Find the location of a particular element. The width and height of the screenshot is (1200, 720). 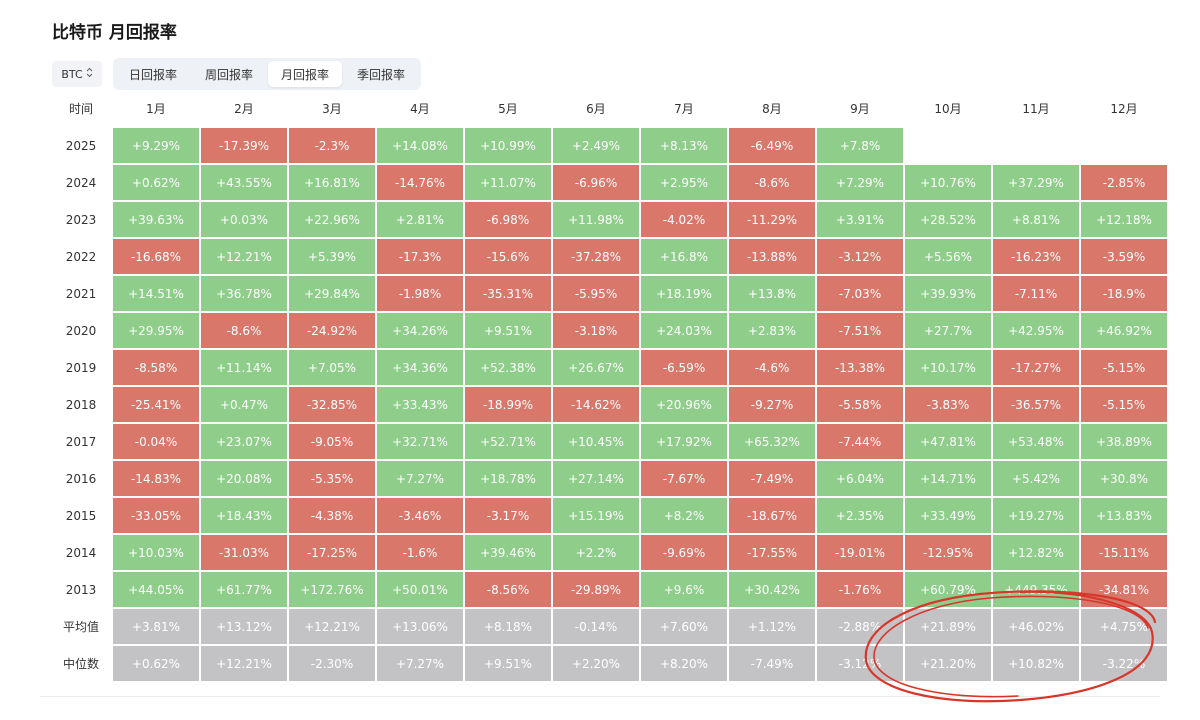

month-header: 4月 is located at coordinates (420, 109).